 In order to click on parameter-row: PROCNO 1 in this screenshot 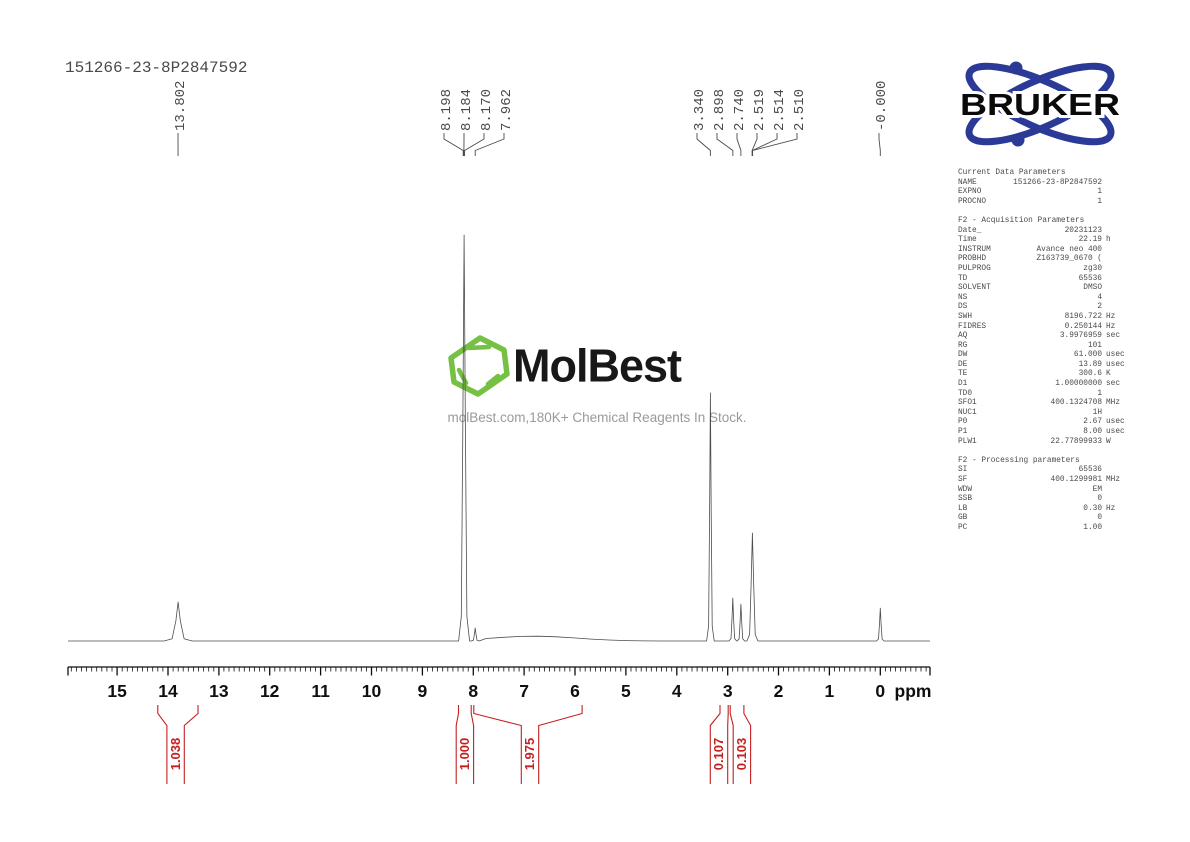, I will do `click(1045, 203)`.